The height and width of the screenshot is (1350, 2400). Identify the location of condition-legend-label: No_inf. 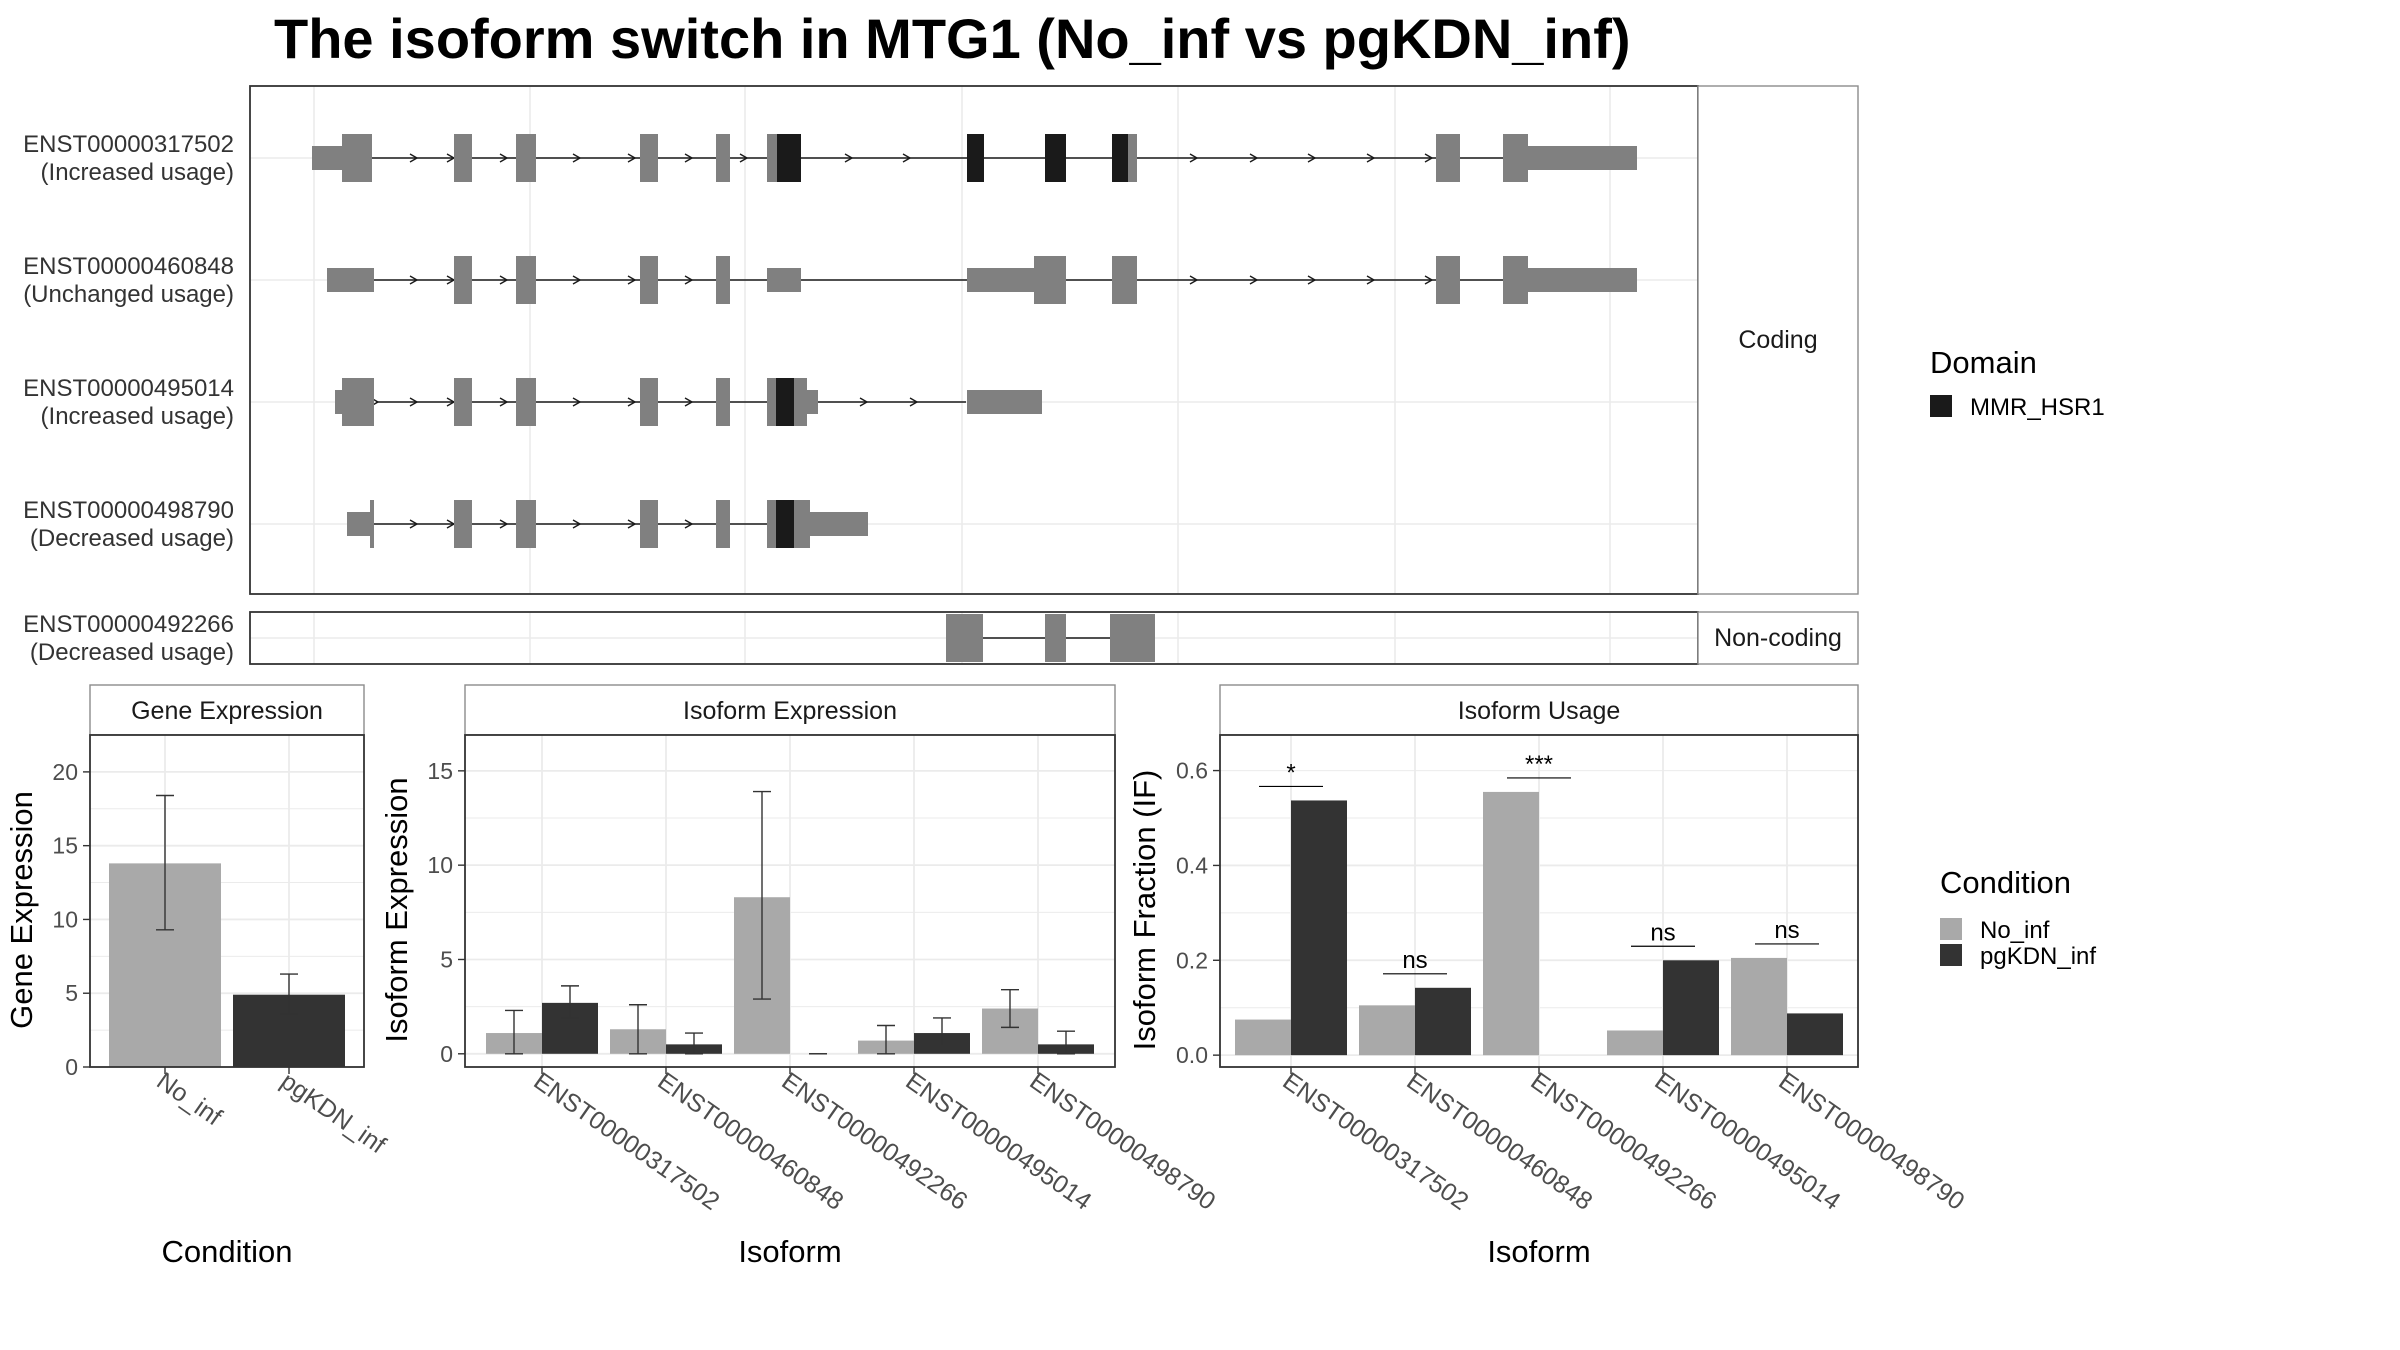
(2015, 930).